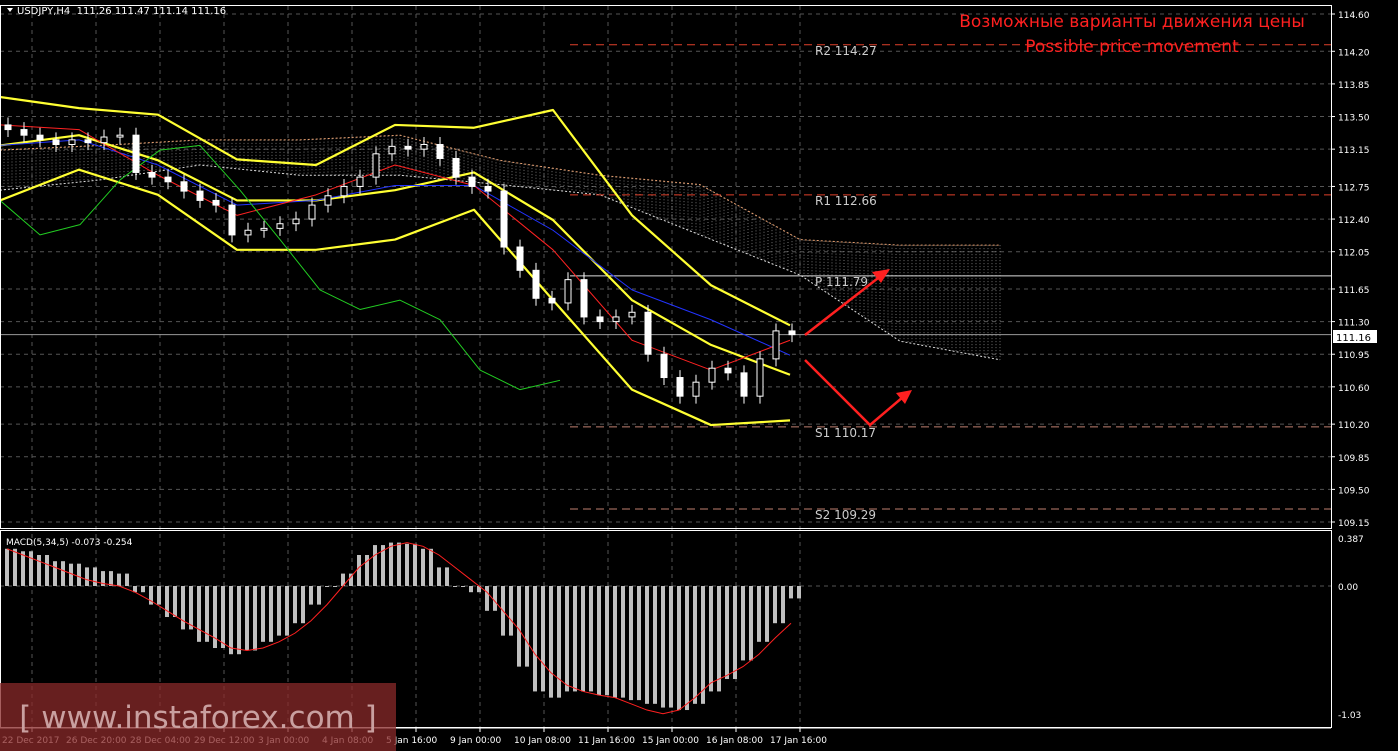  I want to click on arrow-down, so click(854, 393).